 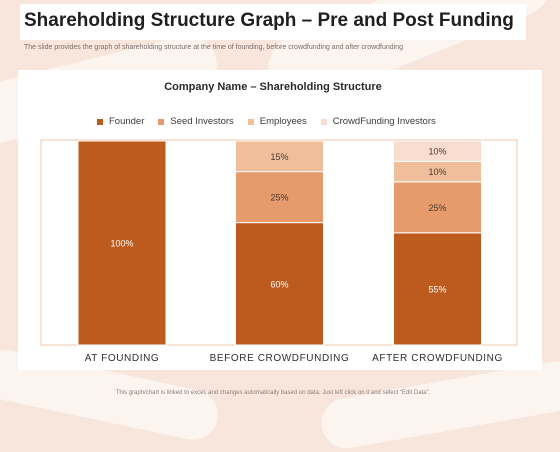 I want to click on legend-item: Seed Investors, so click(x=196, y=121).